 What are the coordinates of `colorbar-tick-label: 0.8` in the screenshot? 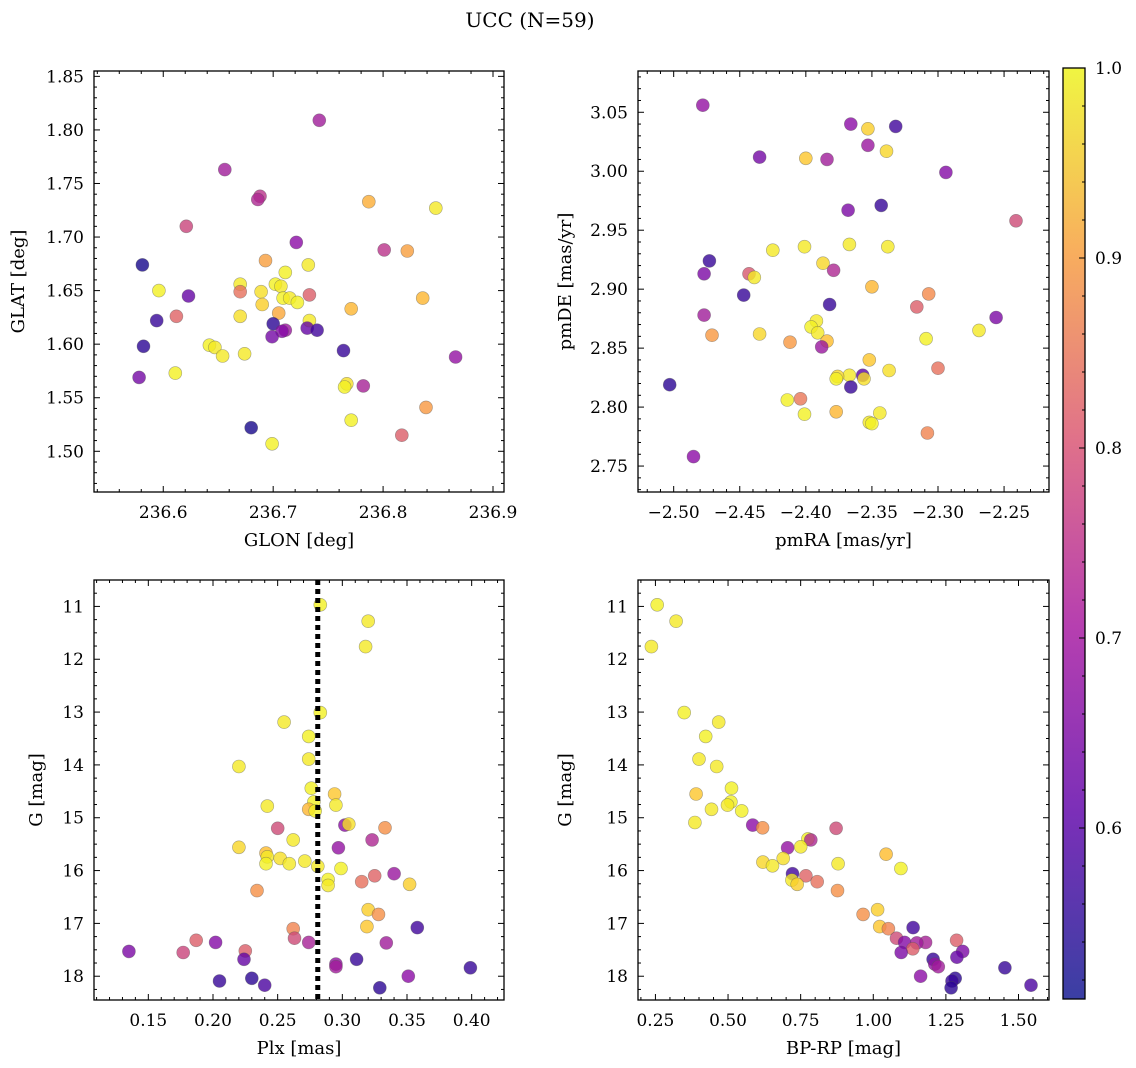 It's located at (1108, 449).